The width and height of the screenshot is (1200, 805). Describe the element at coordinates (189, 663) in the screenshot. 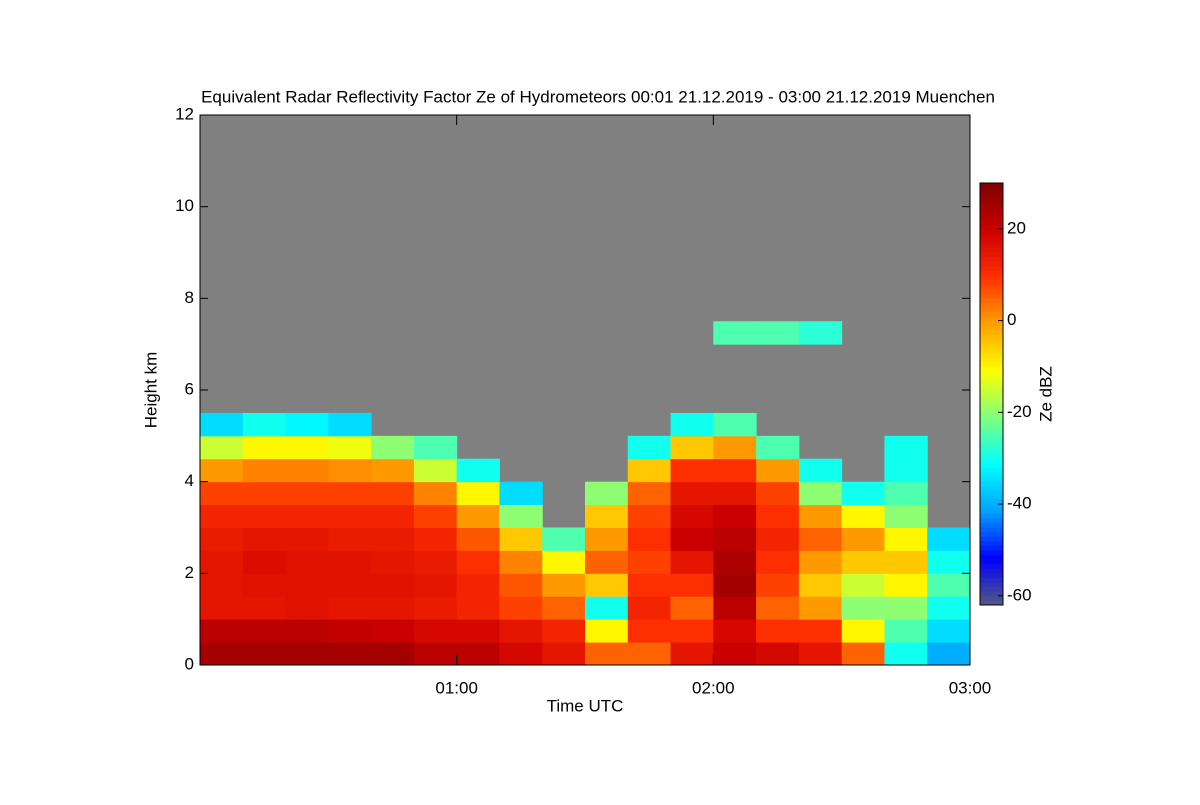

I see `y-tick-label: 0` at that location.